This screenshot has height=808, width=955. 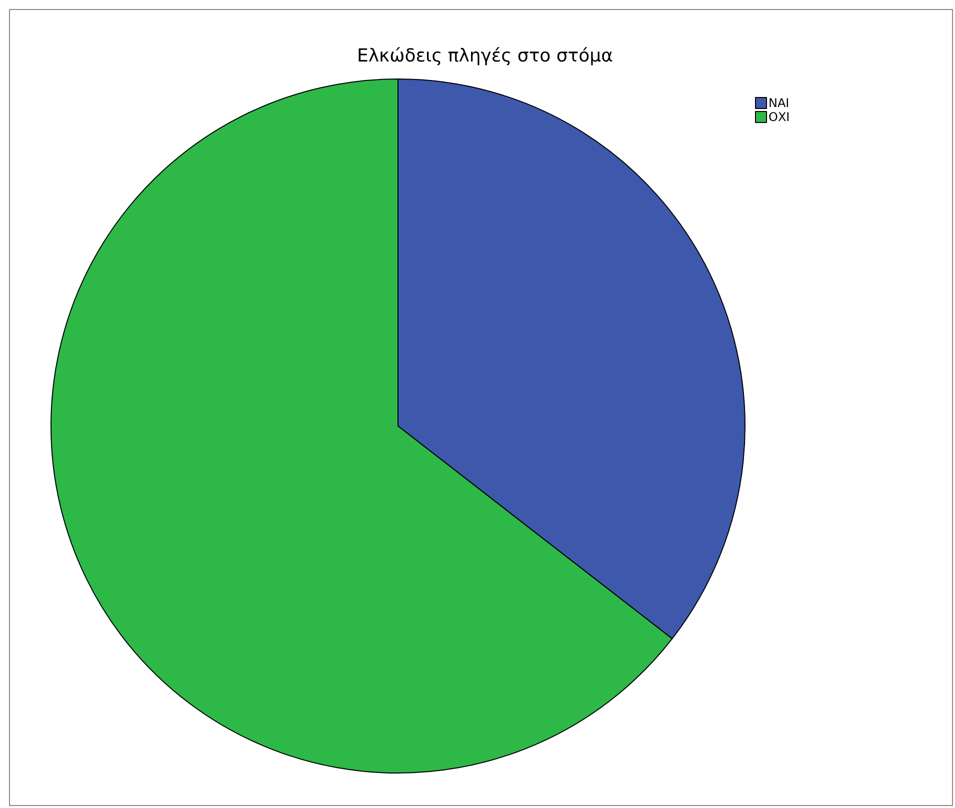 What do you see at coordinates (779, 103) in the screenshot?
I see `legend-label: ΝΑΙ` at bounding box center [779, 103].